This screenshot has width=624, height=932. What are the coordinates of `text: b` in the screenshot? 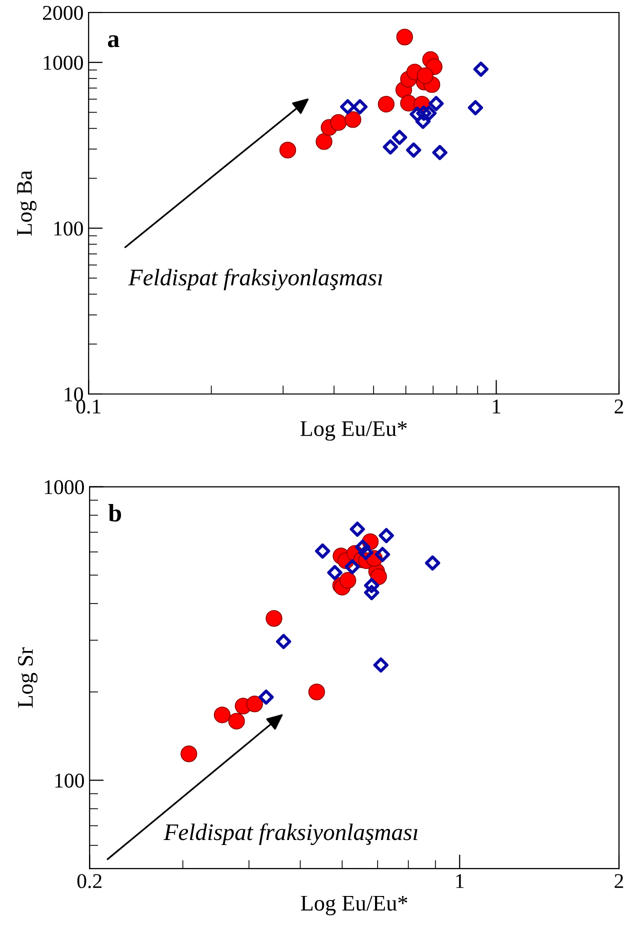 It's located at (115, 513).